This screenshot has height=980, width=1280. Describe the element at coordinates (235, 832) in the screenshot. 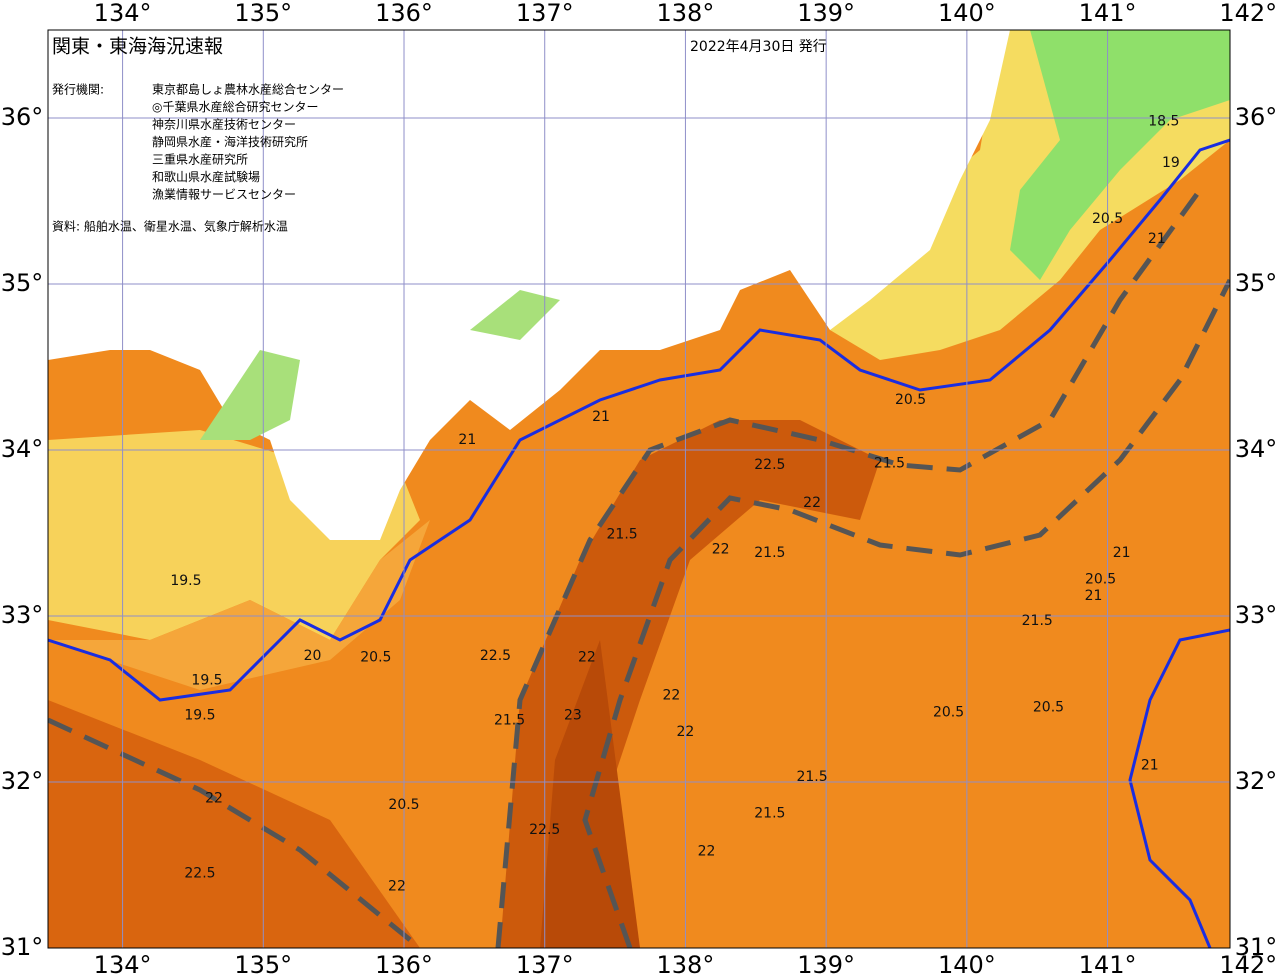

I see `kuroshio-axis` at that location.